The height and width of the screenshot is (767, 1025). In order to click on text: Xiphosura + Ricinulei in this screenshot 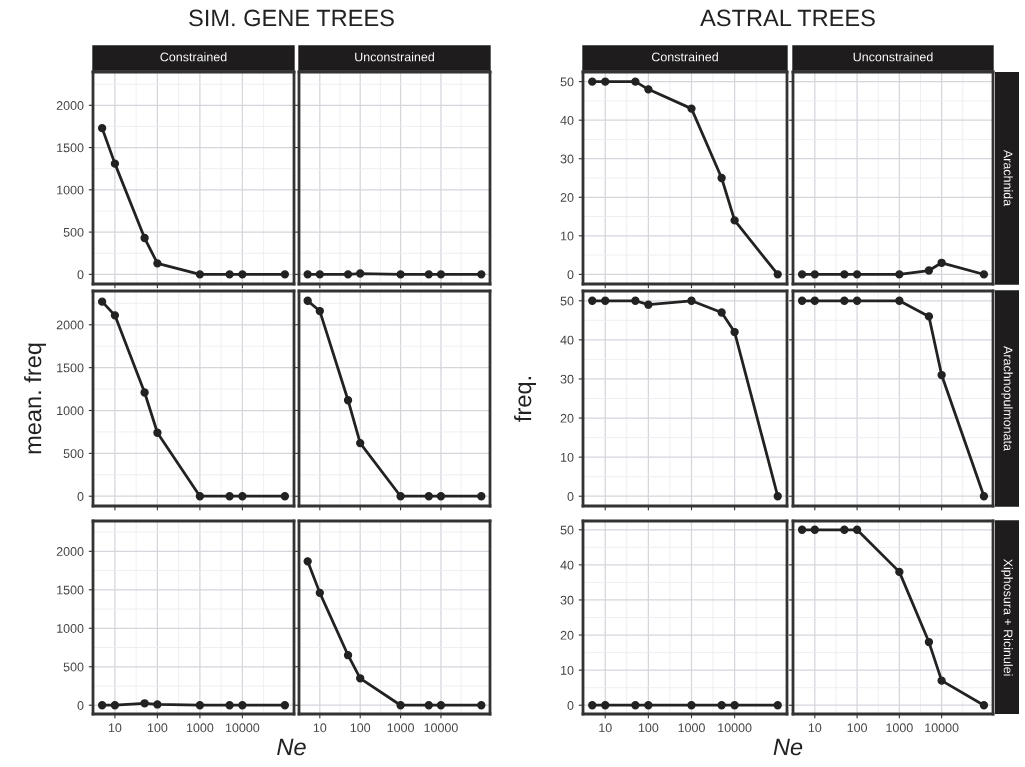, I will do `click(1007, 617)`.